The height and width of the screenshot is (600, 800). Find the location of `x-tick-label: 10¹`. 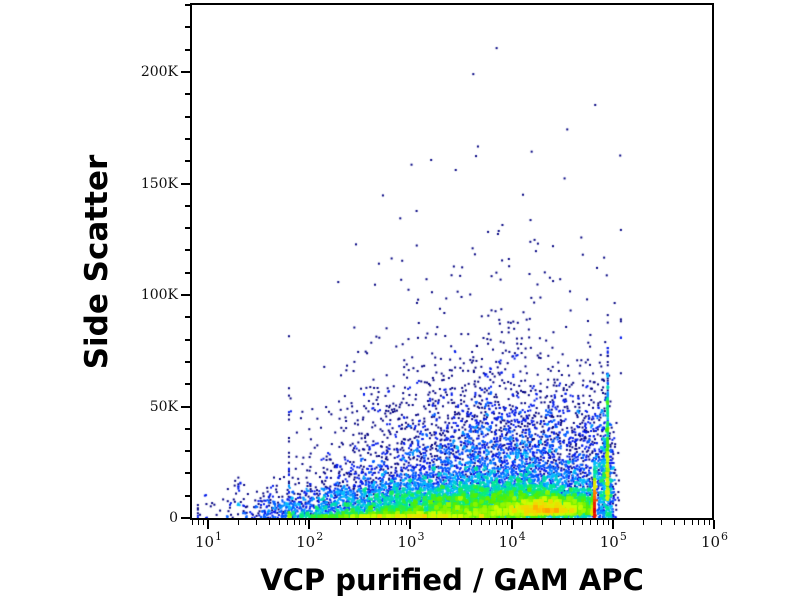

x-tick-label: 10¹ is located at coordinates (208, 540).